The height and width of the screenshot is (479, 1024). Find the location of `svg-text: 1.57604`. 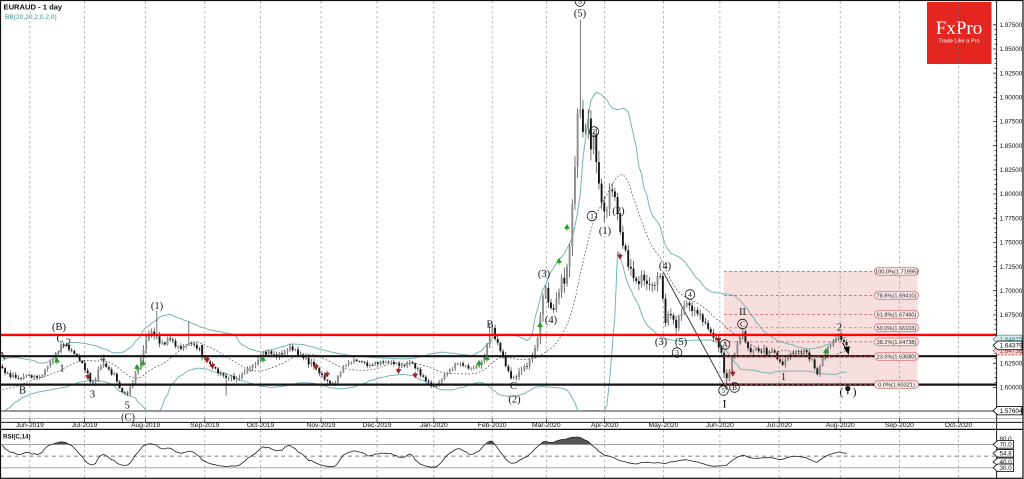

svg-text: 1.57604 is located at coordinates (1011, 411).